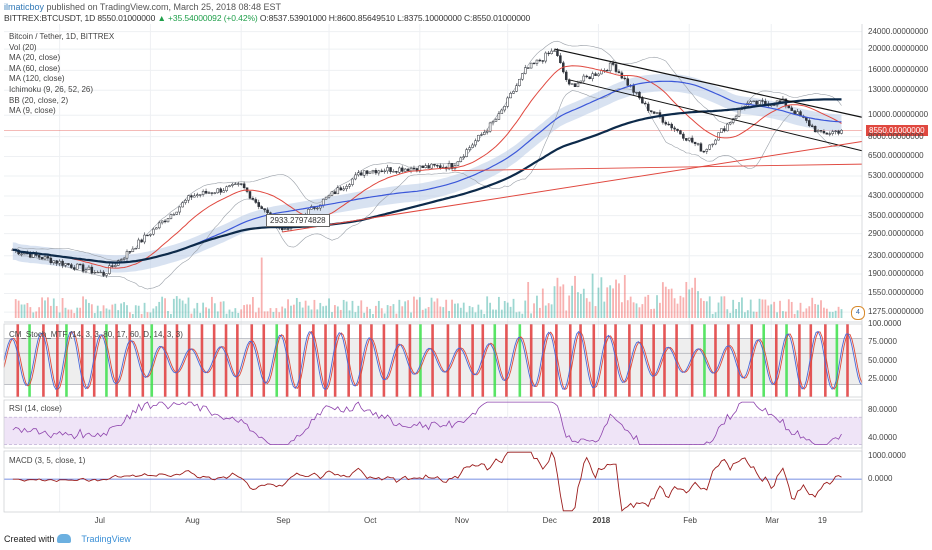 The image size is (932, 550). What do you see at coordinates (298, 220) in the screenshot?
I see `price-annotation: 2933.27974828` at bounding box center [298, 220].